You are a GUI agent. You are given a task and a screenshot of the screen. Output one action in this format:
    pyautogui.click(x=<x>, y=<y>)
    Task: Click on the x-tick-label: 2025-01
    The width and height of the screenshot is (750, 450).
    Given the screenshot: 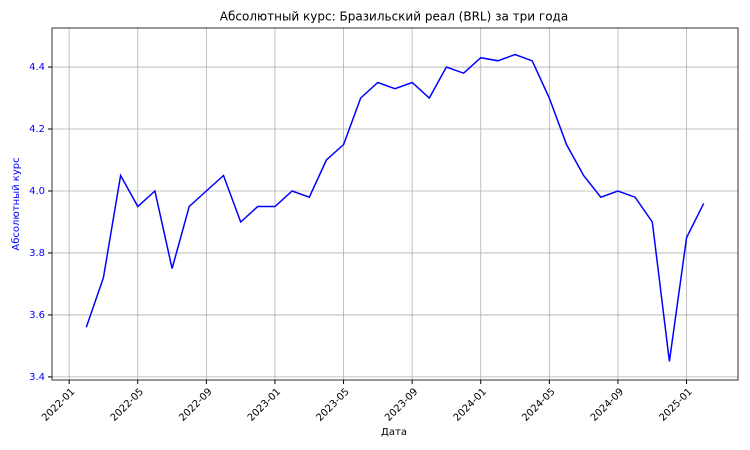 What is the action you would take?
    pyautogui.click(x=675, y=404)
    